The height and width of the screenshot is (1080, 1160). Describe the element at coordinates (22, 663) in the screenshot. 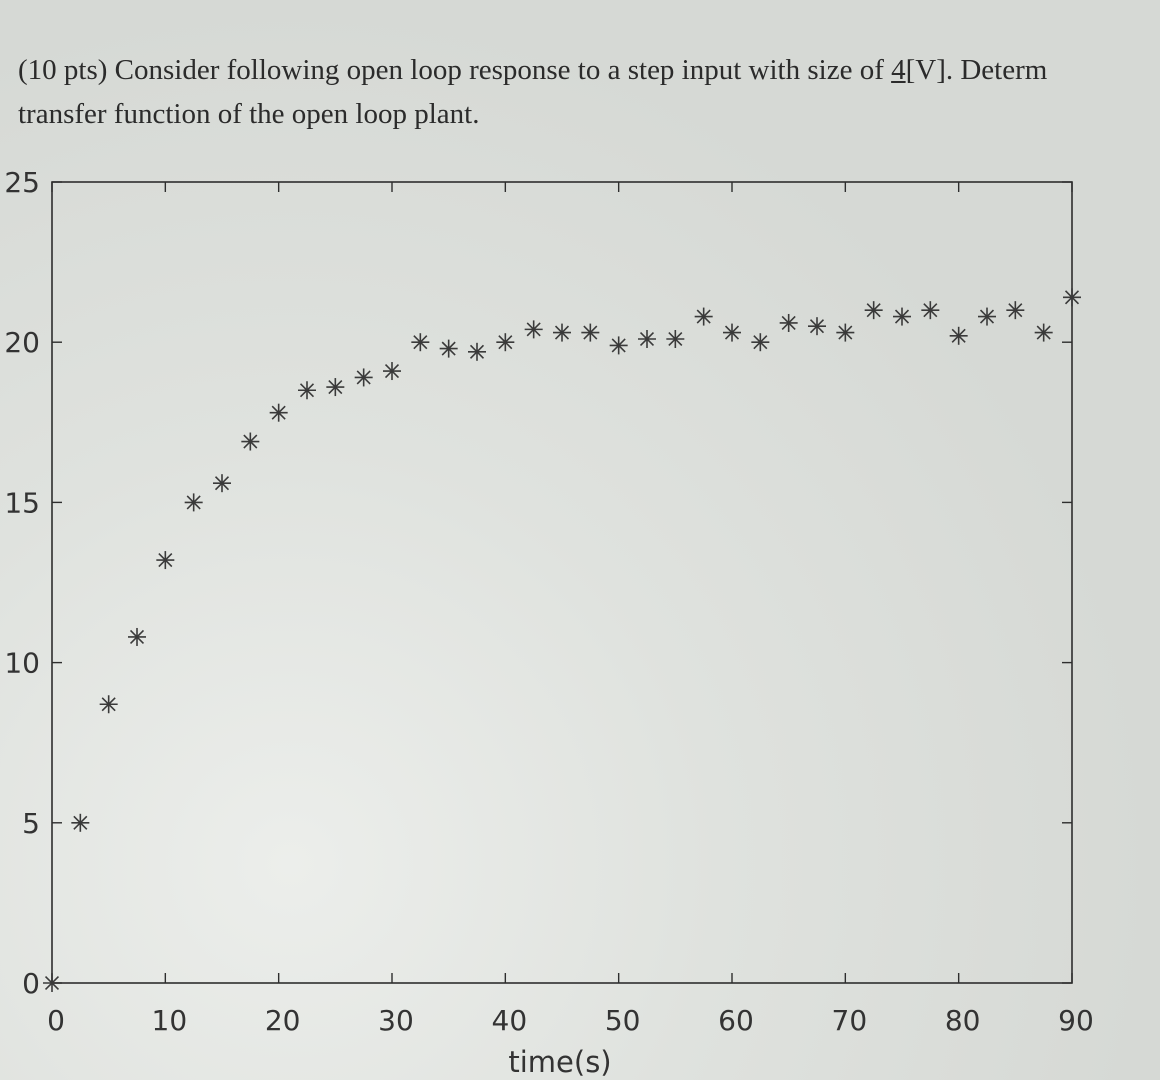

I see `y-tick-label: 10` at that location.